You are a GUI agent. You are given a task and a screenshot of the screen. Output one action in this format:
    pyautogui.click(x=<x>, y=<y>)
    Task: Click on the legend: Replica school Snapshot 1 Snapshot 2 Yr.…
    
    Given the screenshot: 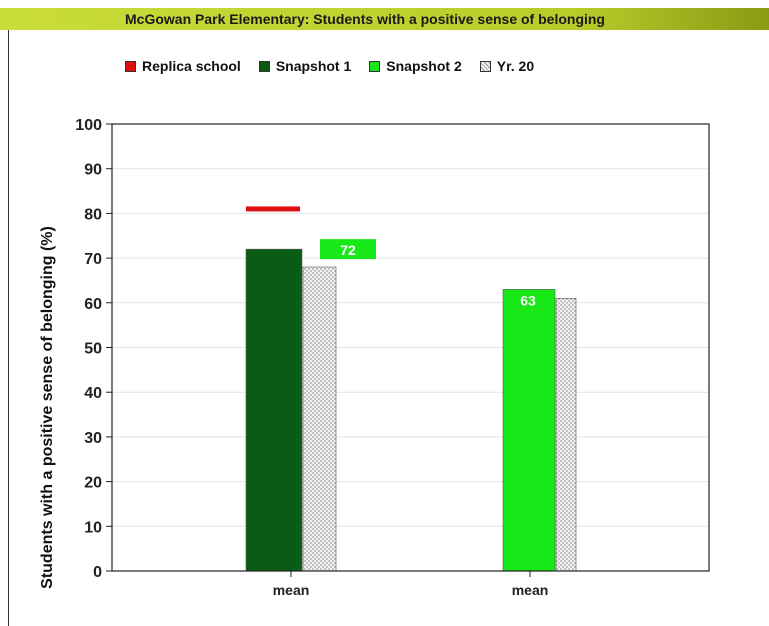 What is the action you would take?
    pyautogui.click(x=329, y=66)
    